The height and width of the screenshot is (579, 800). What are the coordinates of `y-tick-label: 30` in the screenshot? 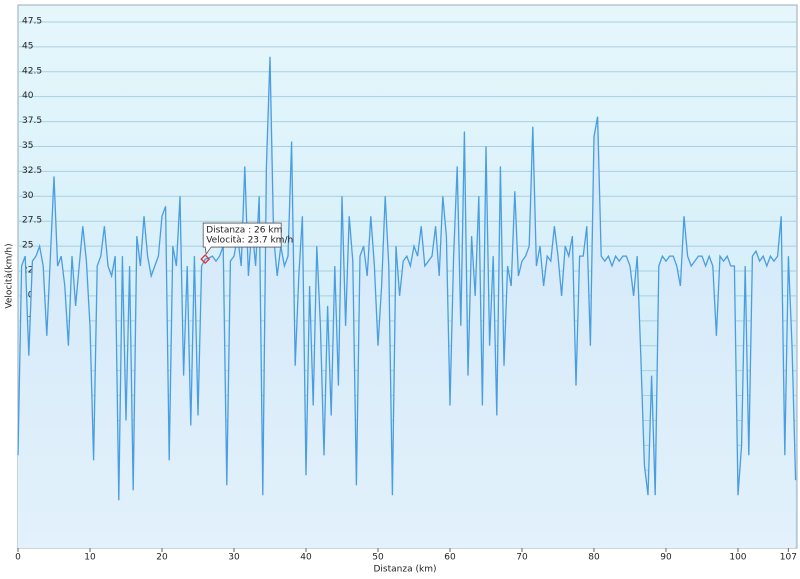 It's located at (28, 196).